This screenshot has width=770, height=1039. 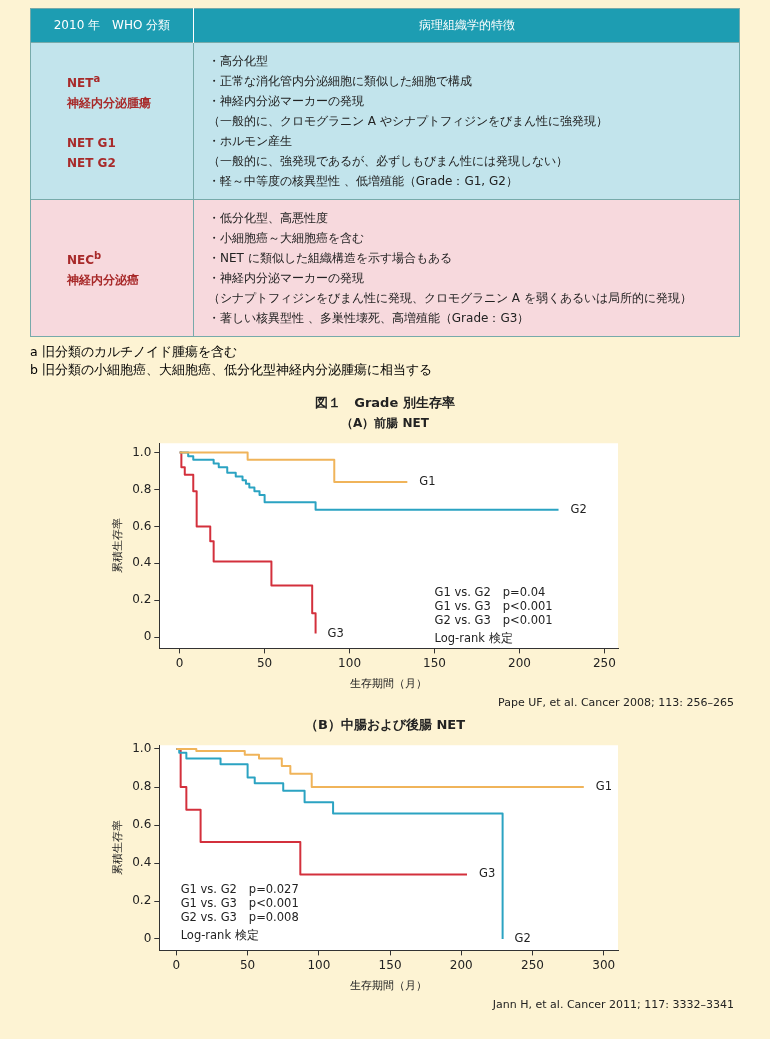 I want to click on text: ・NET に類似した組織構造を示す場合もある, so click(x=330, y=258).